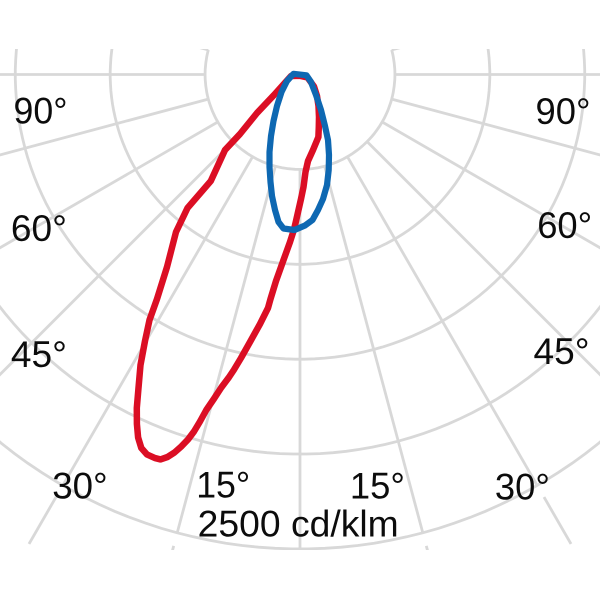 This screenshot has height=600, width=600. I want to click on svg-text: 2500 cd/klm, so click(298, 524).